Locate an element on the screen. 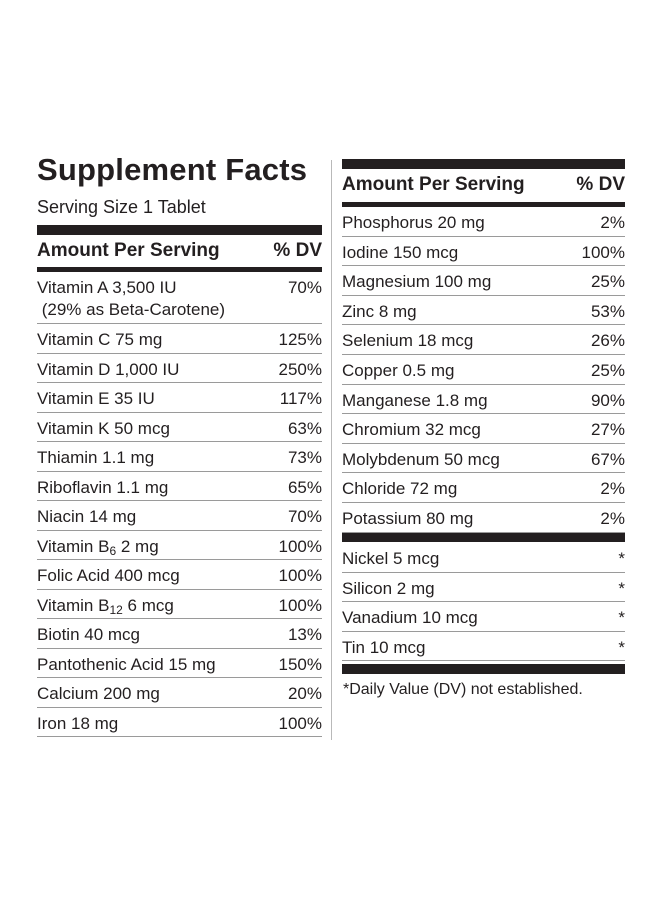  nutrient-row: Iodine 150 mcg 100% is located at coordinates (483, 252).